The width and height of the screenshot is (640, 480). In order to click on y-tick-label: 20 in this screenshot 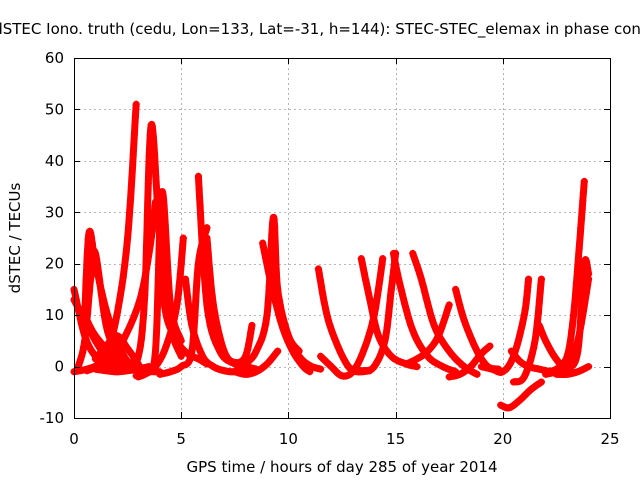, I will do `click(54, 264)`.